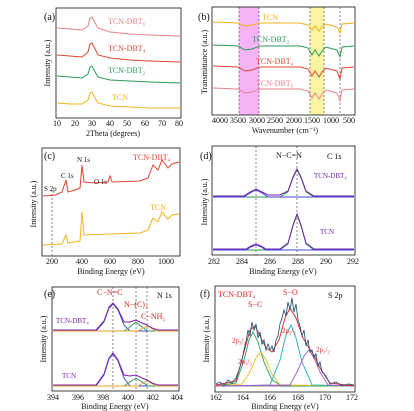  I want to click on x-tick-label: 600, so click(110, 261).